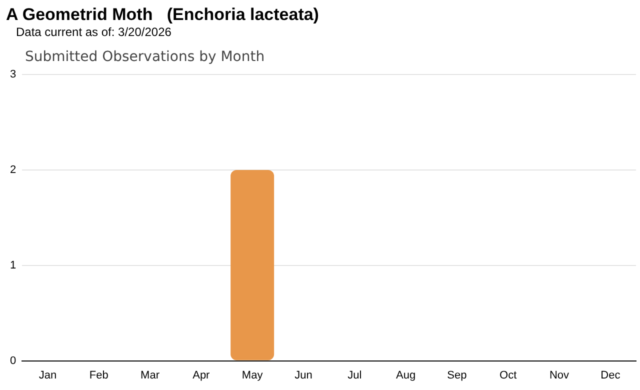 The height and width of the screenshot is (390, 640). I want to click on y-tick-label: 3, so click(13, 74).